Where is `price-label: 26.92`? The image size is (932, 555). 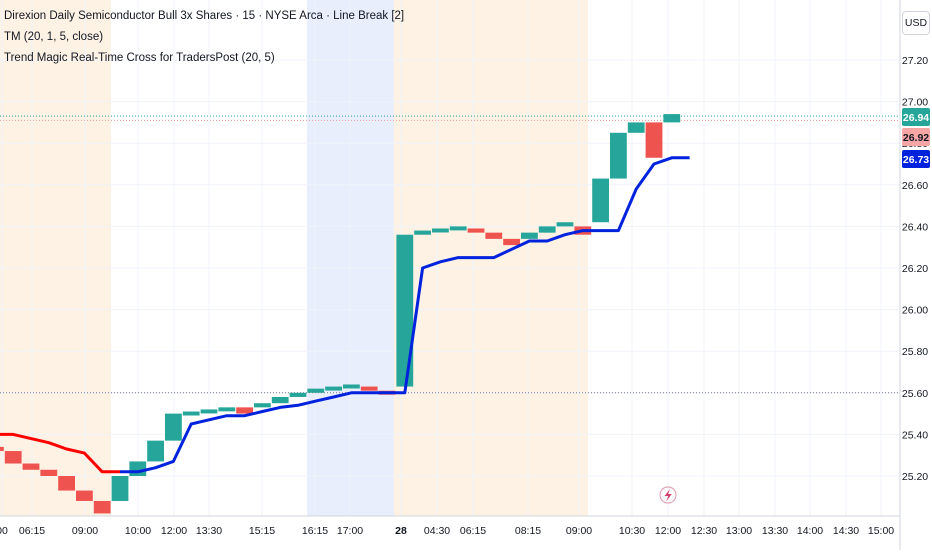 price-label: 26.92 is located at coordinates (916, 138).